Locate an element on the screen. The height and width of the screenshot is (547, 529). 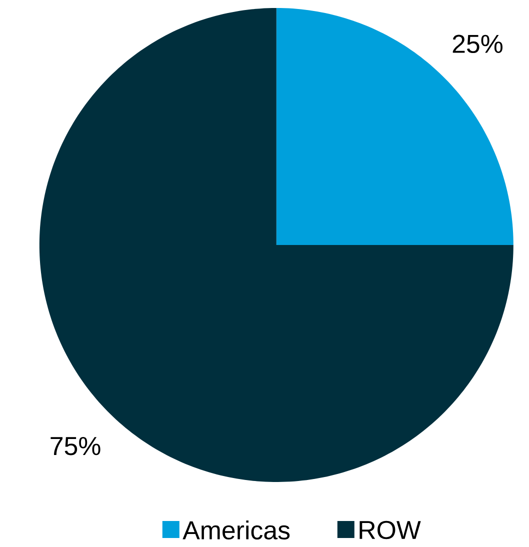
data-label: 25% is located at coordinates (477, 44).